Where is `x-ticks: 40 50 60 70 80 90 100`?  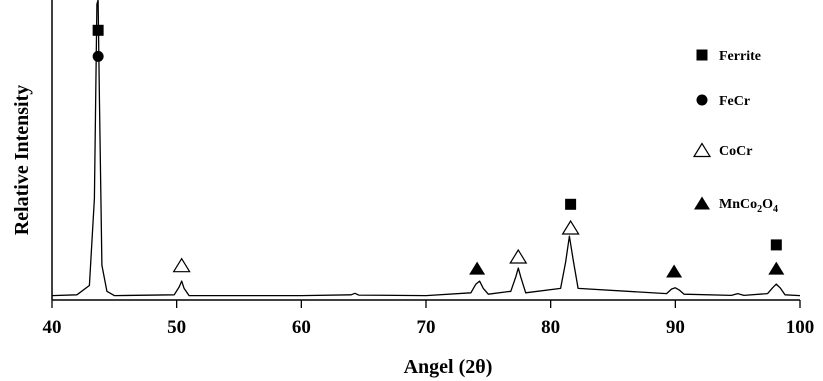
x-ticks: 40 50 60 70 80 90 100 is located at coordinates (429, 319).